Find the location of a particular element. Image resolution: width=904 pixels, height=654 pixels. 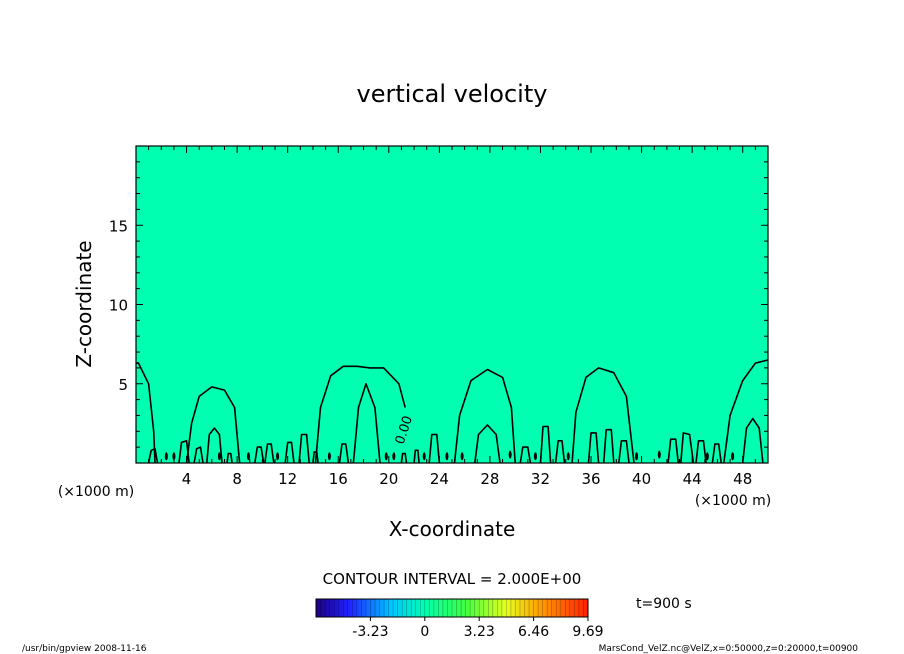

colorbar-level-lines is located at coordinates (452, 608).